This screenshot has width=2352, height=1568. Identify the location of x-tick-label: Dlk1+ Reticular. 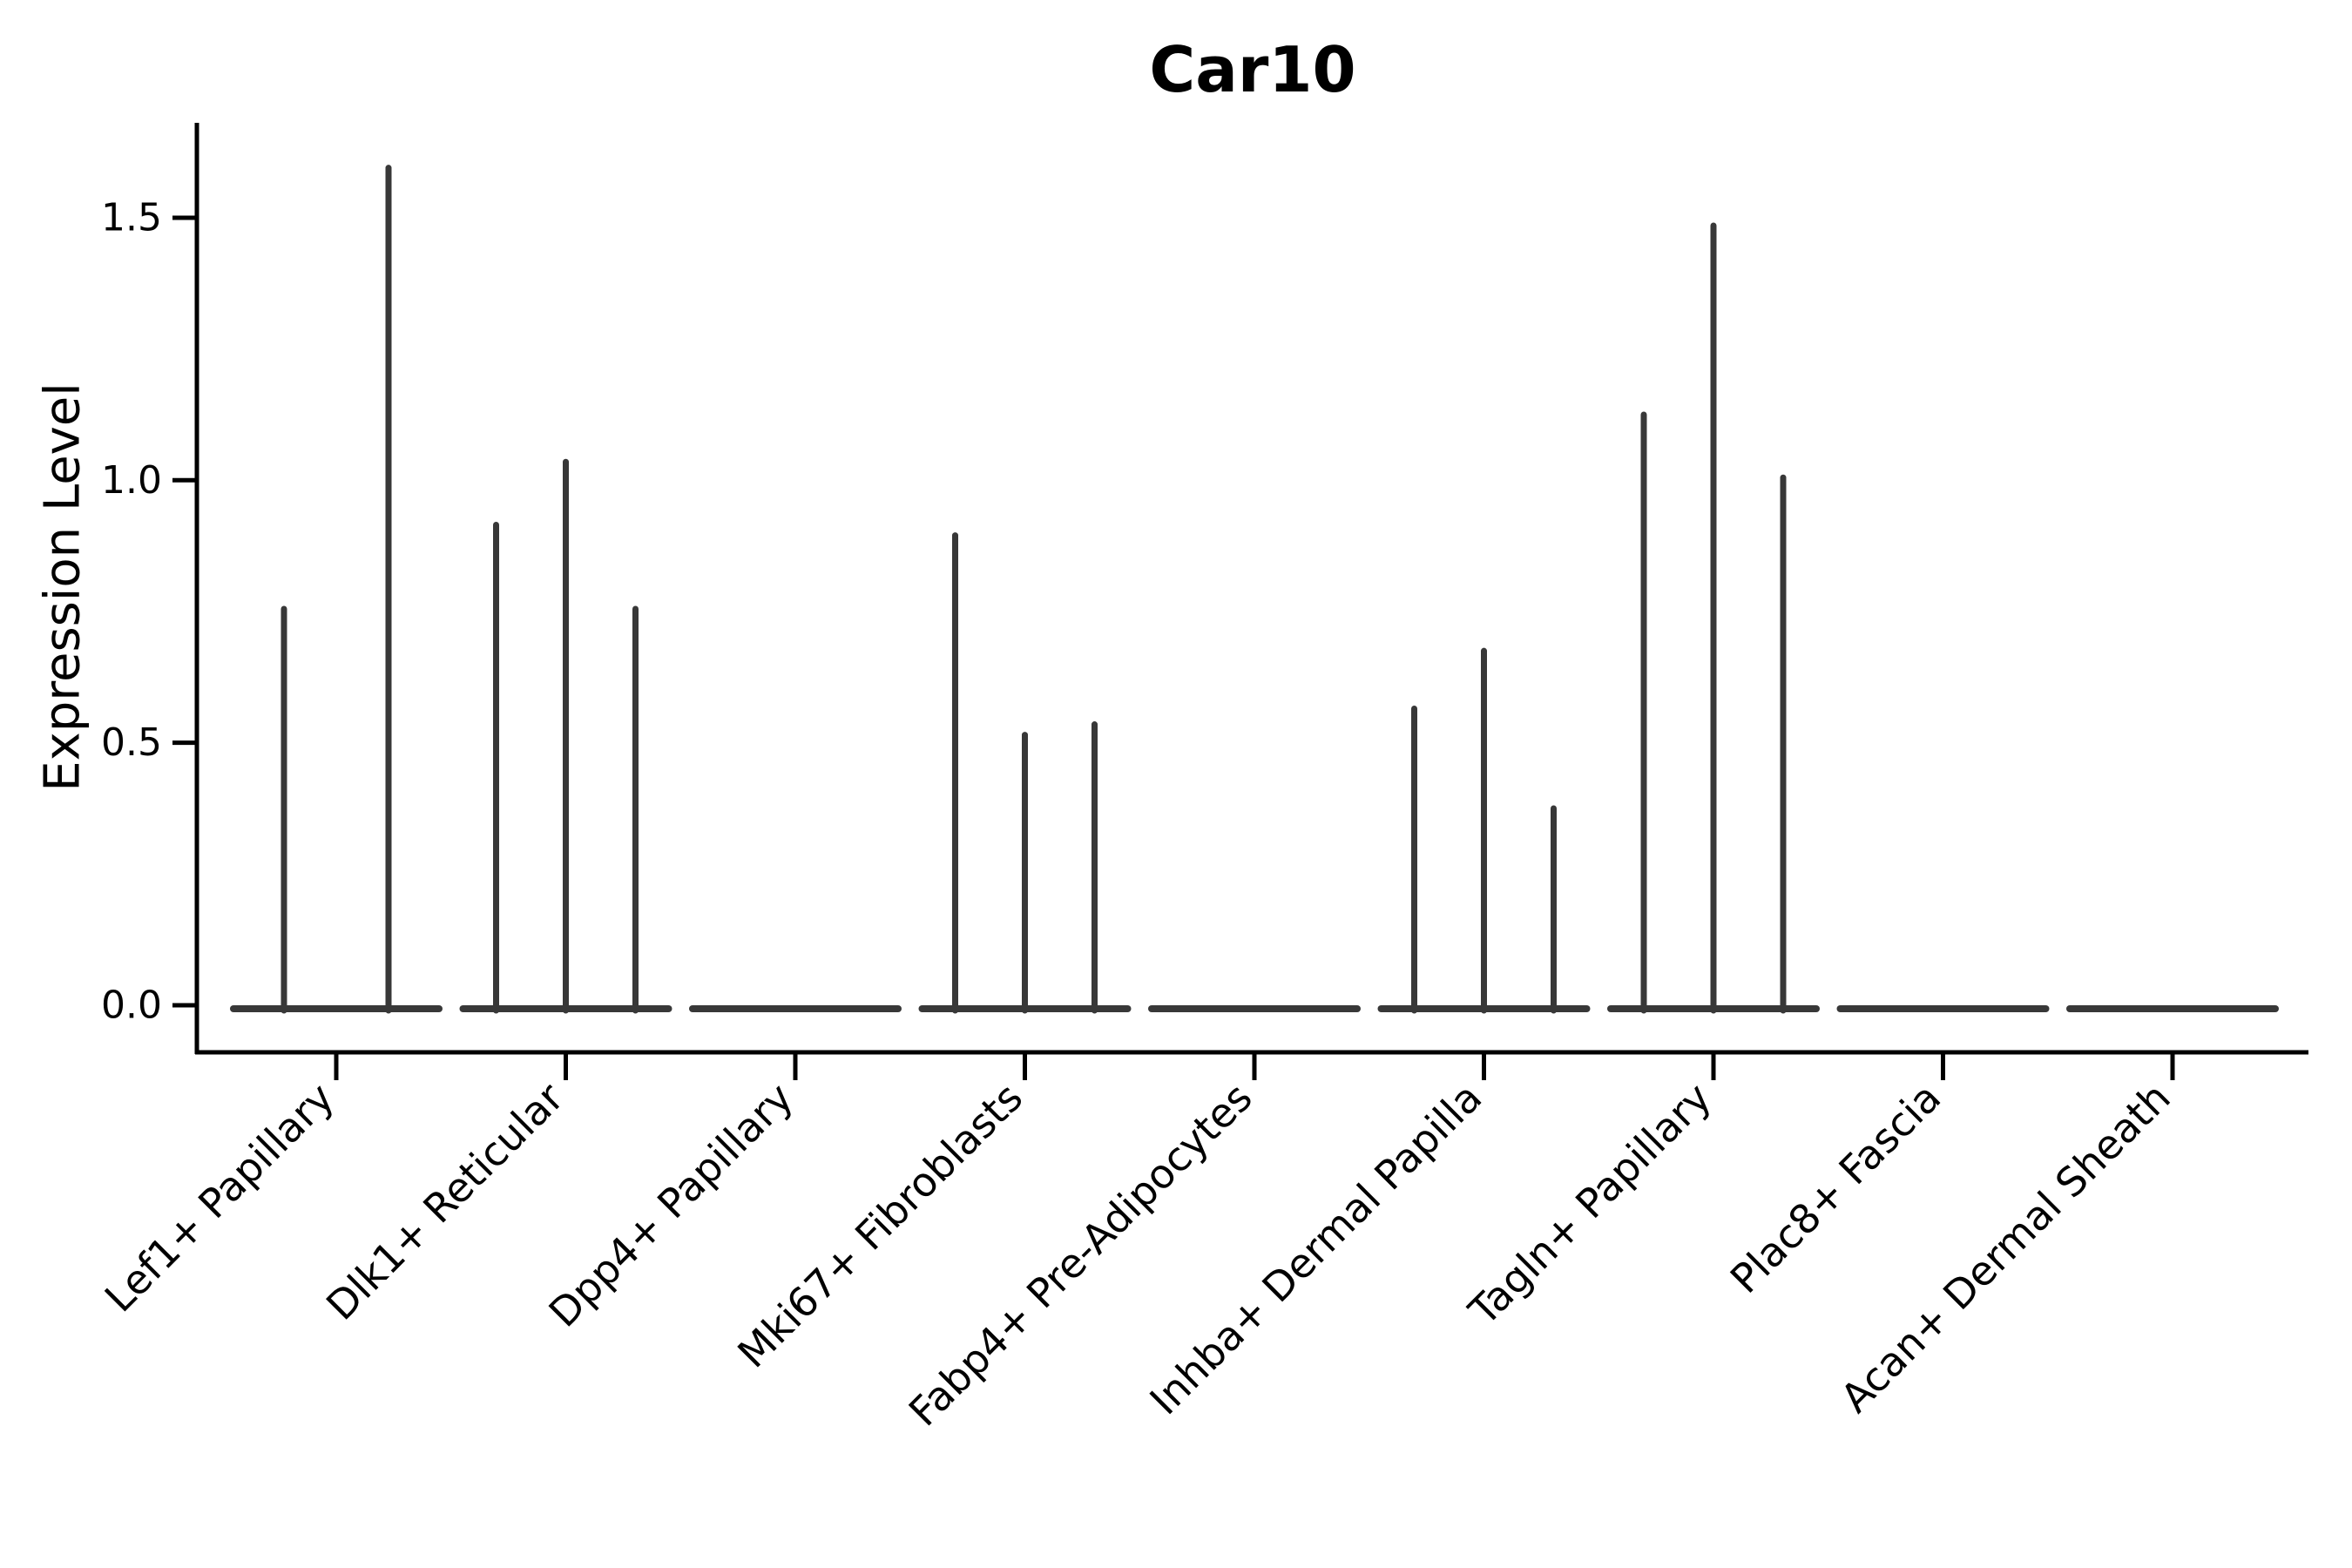
(444, 1201).